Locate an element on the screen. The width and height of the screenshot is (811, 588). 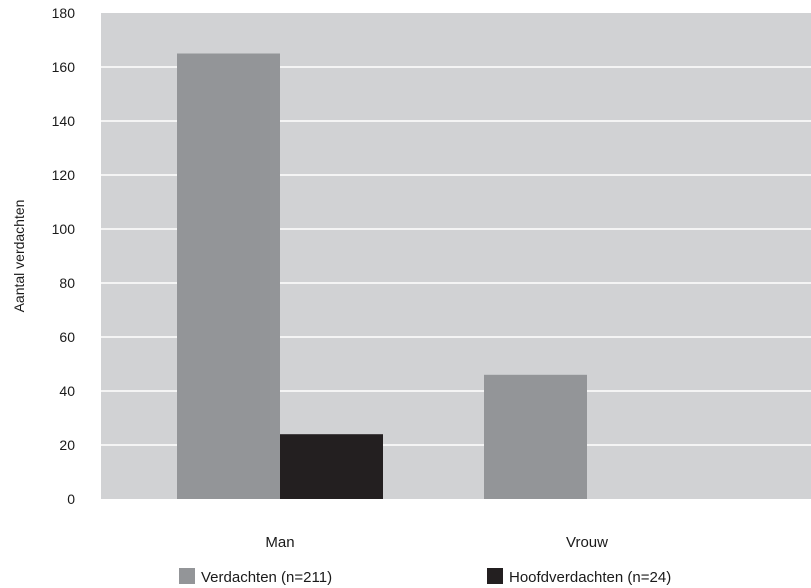
y-tick-label: 60 is located at coordinates (67, 337).